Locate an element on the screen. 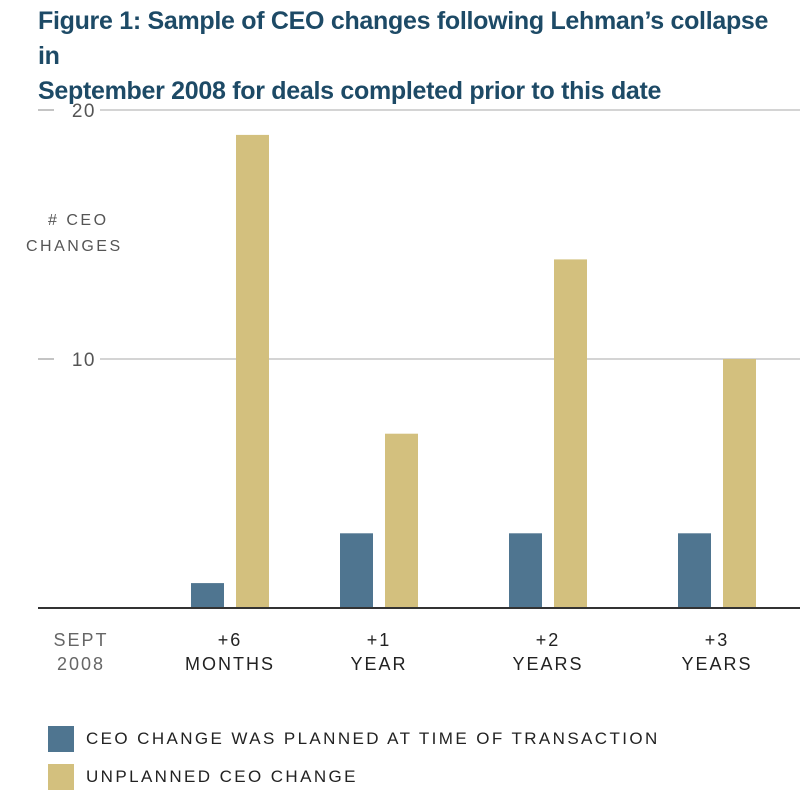 Image resolution: width=800 pixels, height=796 pixels. x-tick-label-line-2: YEAR is located at coordinates (379, 664).